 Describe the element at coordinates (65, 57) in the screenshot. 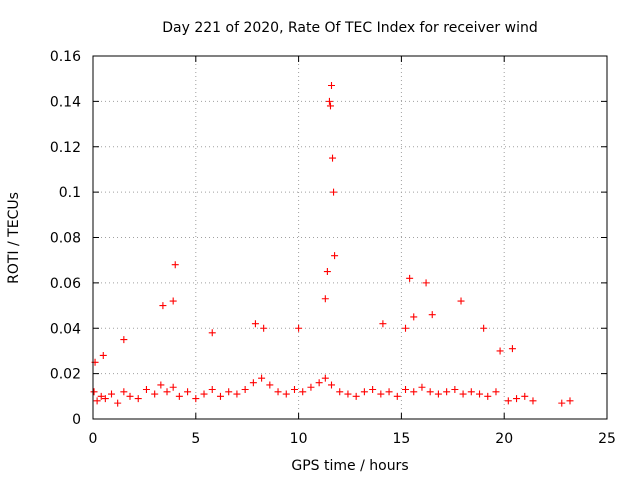

I see `y-tick-label: 0.16` at that location.